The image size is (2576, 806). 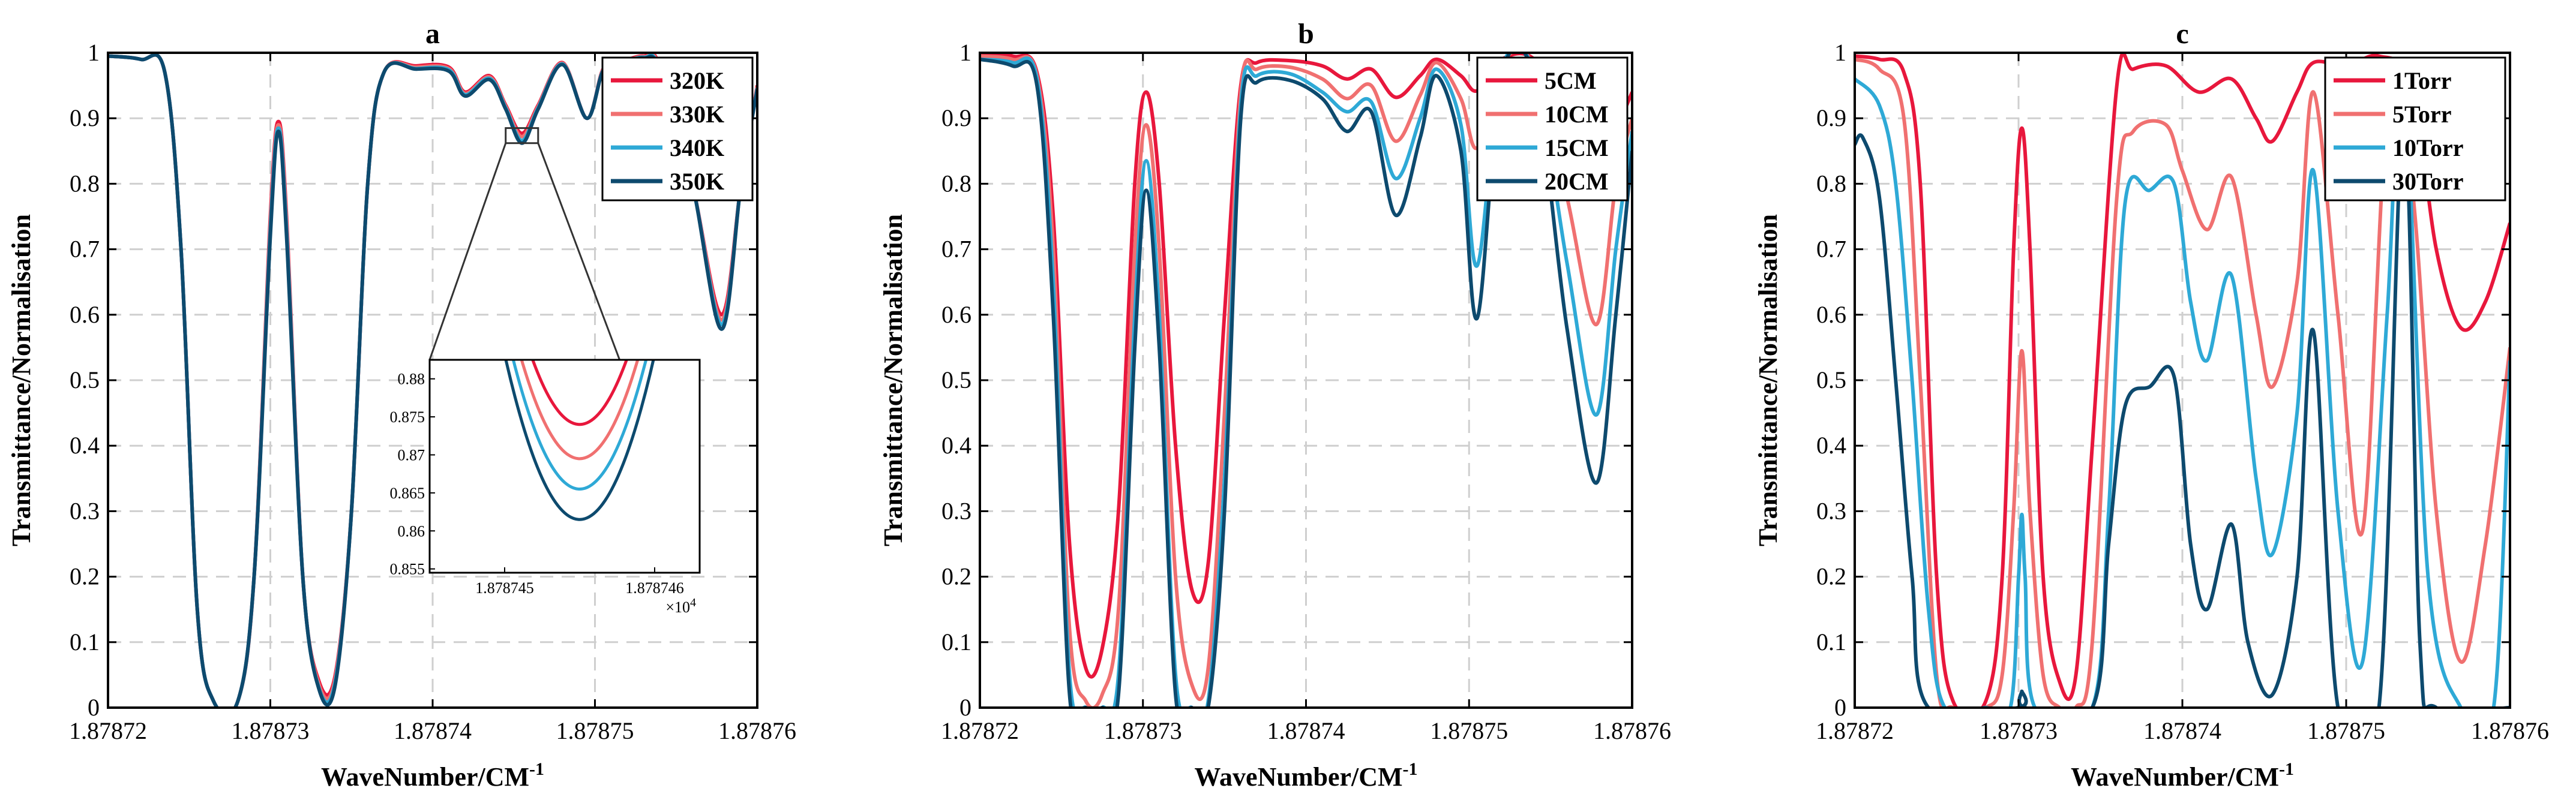 I want to click on legend-label: 320K, so click(x=697, y=80).